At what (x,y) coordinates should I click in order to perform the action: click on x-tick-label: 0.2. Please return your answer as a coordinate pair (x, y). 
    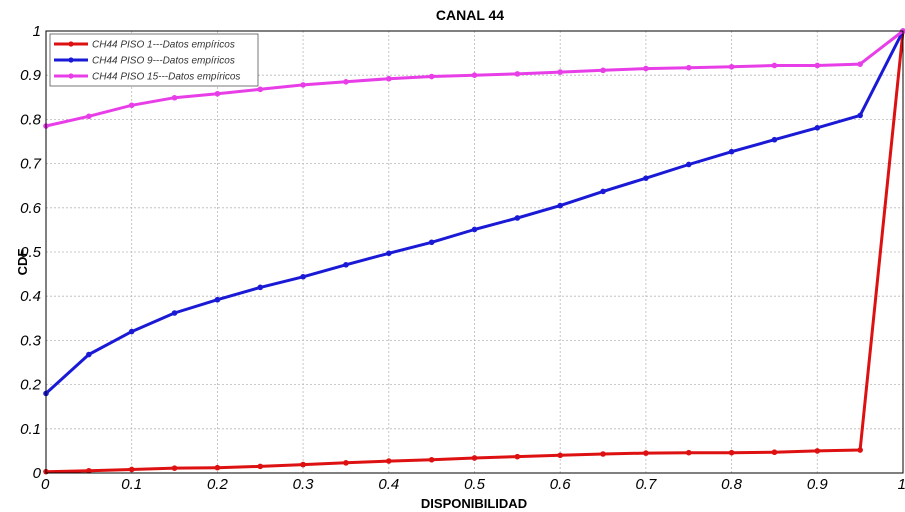
    Looking at the image, I should click on (218, 484).